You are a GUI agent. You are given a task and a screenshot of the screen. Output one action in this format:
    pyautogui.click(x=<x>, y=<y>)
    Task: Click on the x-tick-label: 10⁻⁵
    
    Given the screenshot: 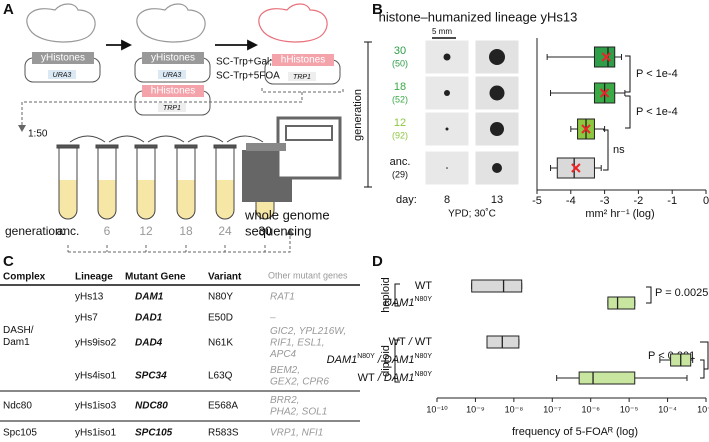 What is the action you would take?
    pyautogui.click(x=629, y=409)
    